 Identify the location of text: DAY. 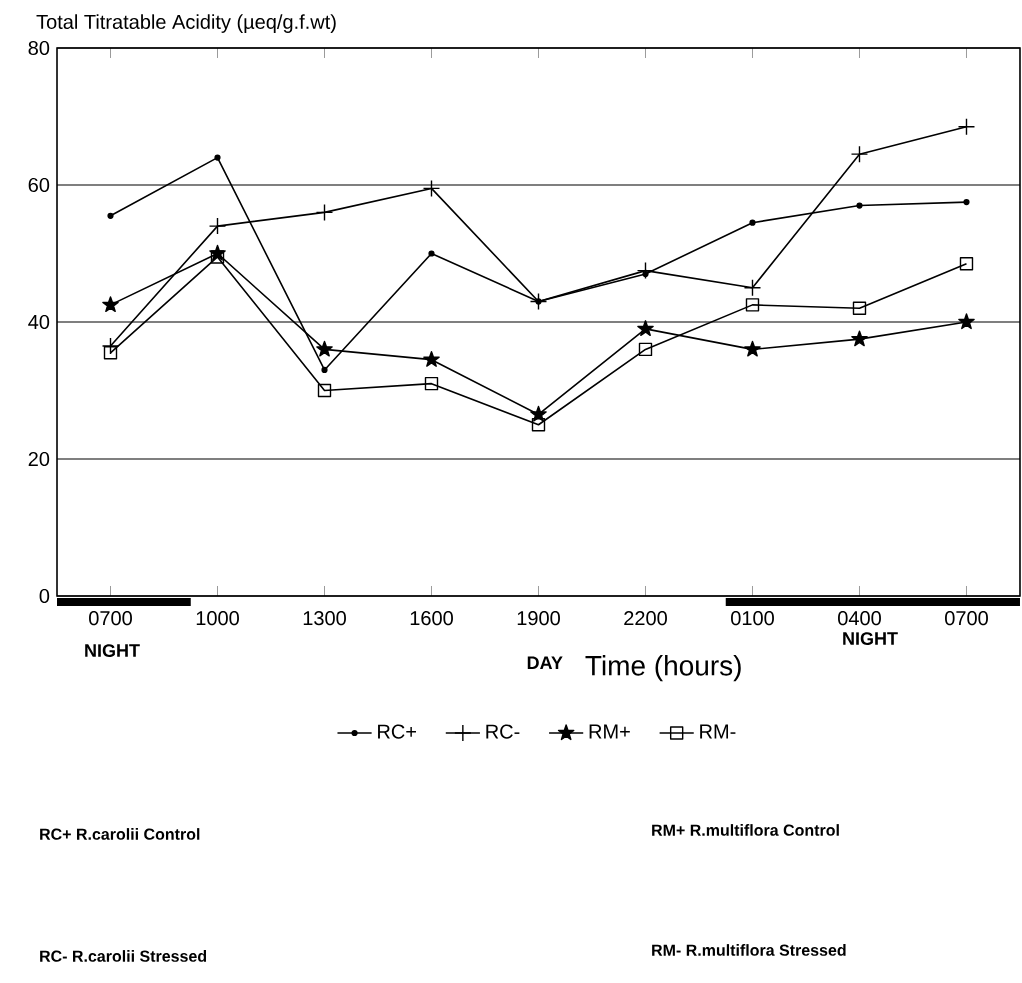
(545, 662).